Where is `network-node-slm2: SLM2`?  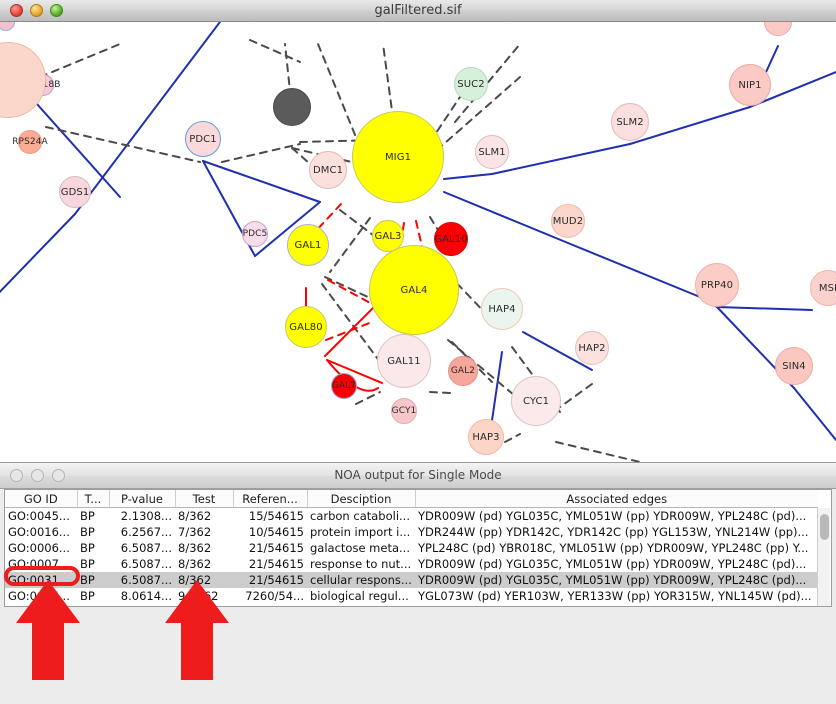 network-node-slm2: SLM2 is located at coordinates (630, 122).